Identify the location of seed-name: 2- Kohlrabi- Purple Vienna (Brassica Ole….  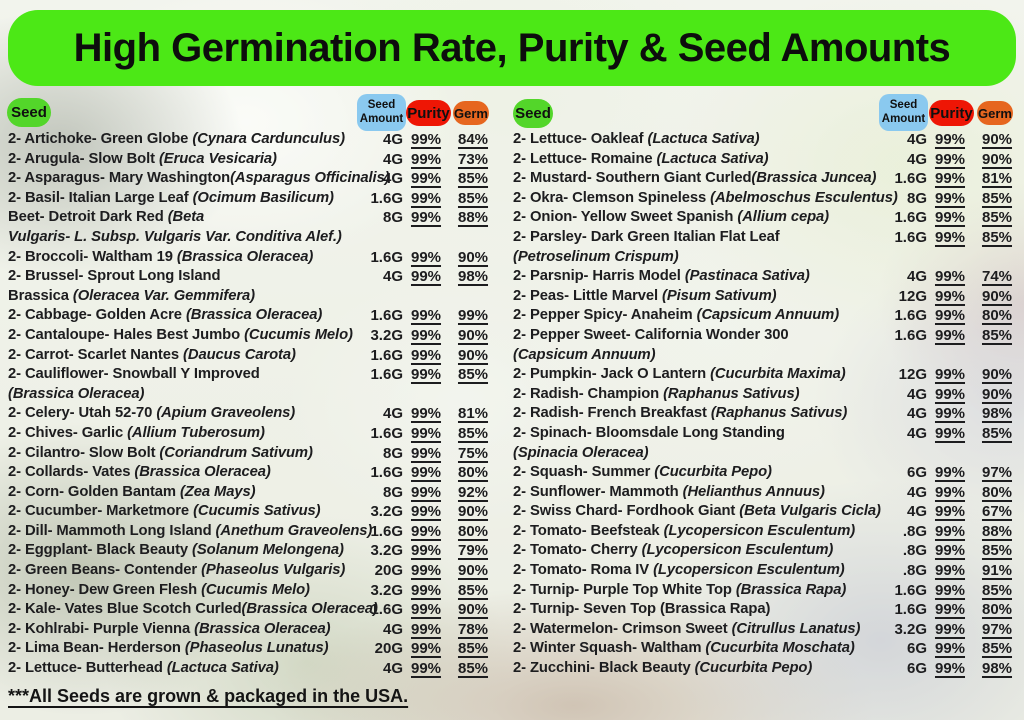
(169, 628).